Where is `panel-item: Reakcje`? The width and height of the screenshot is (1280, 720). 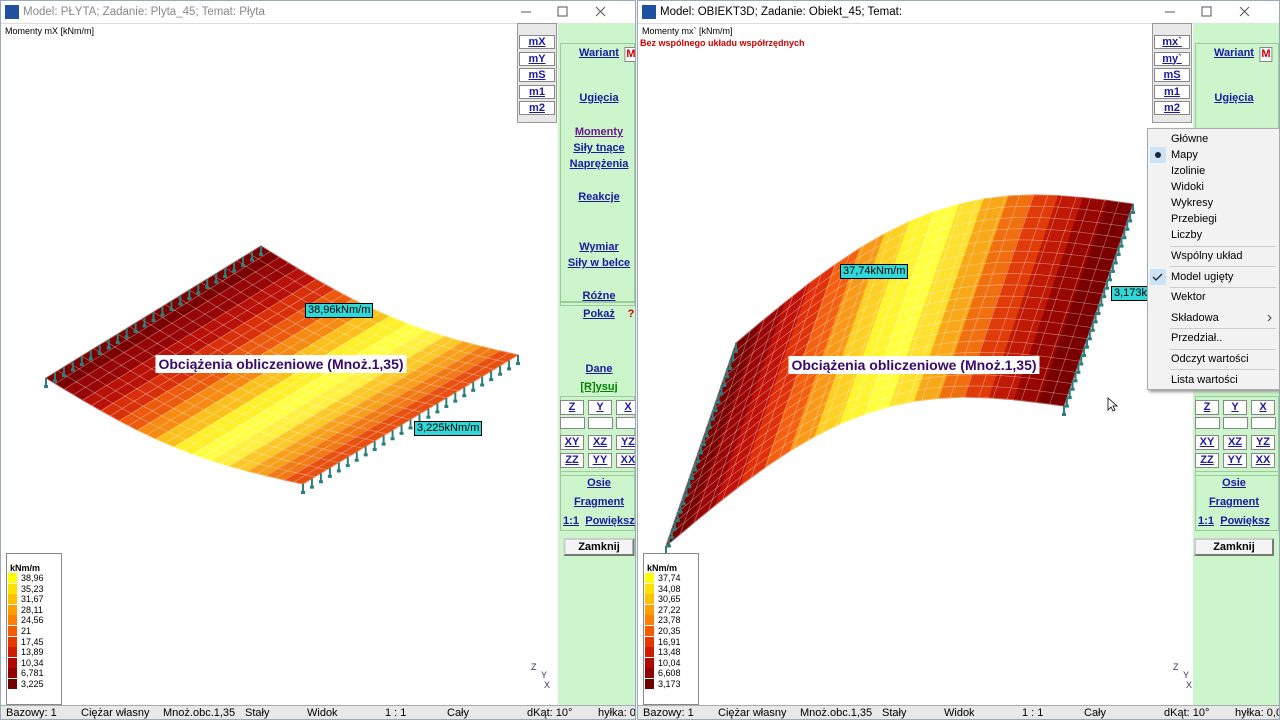 panel-item: Reakcje is located at coordinates (599, 197).